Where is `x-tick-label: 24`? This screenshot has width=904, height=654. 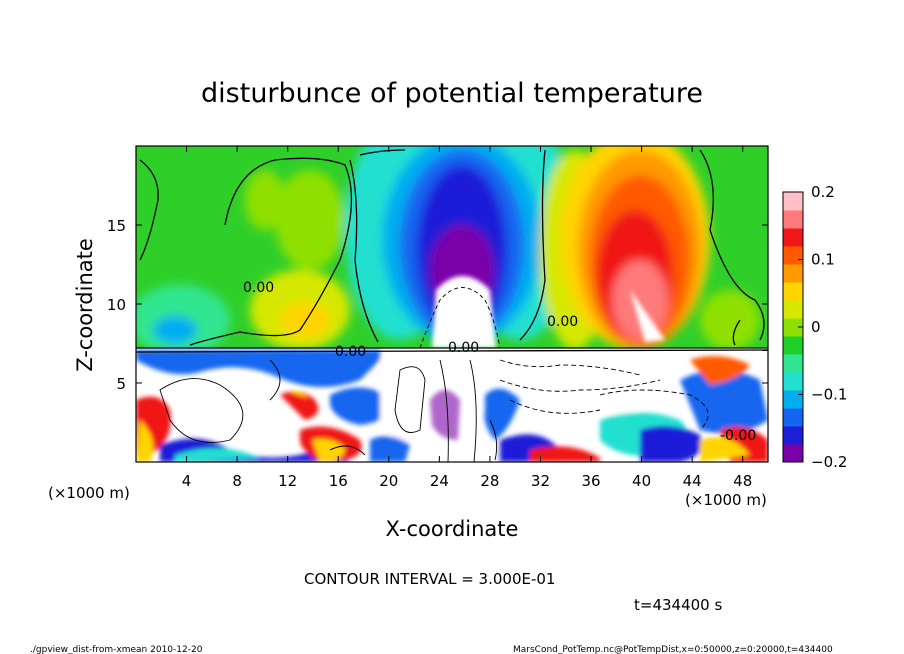 x-tick-label: 24 is located at coordinates (439, 481).